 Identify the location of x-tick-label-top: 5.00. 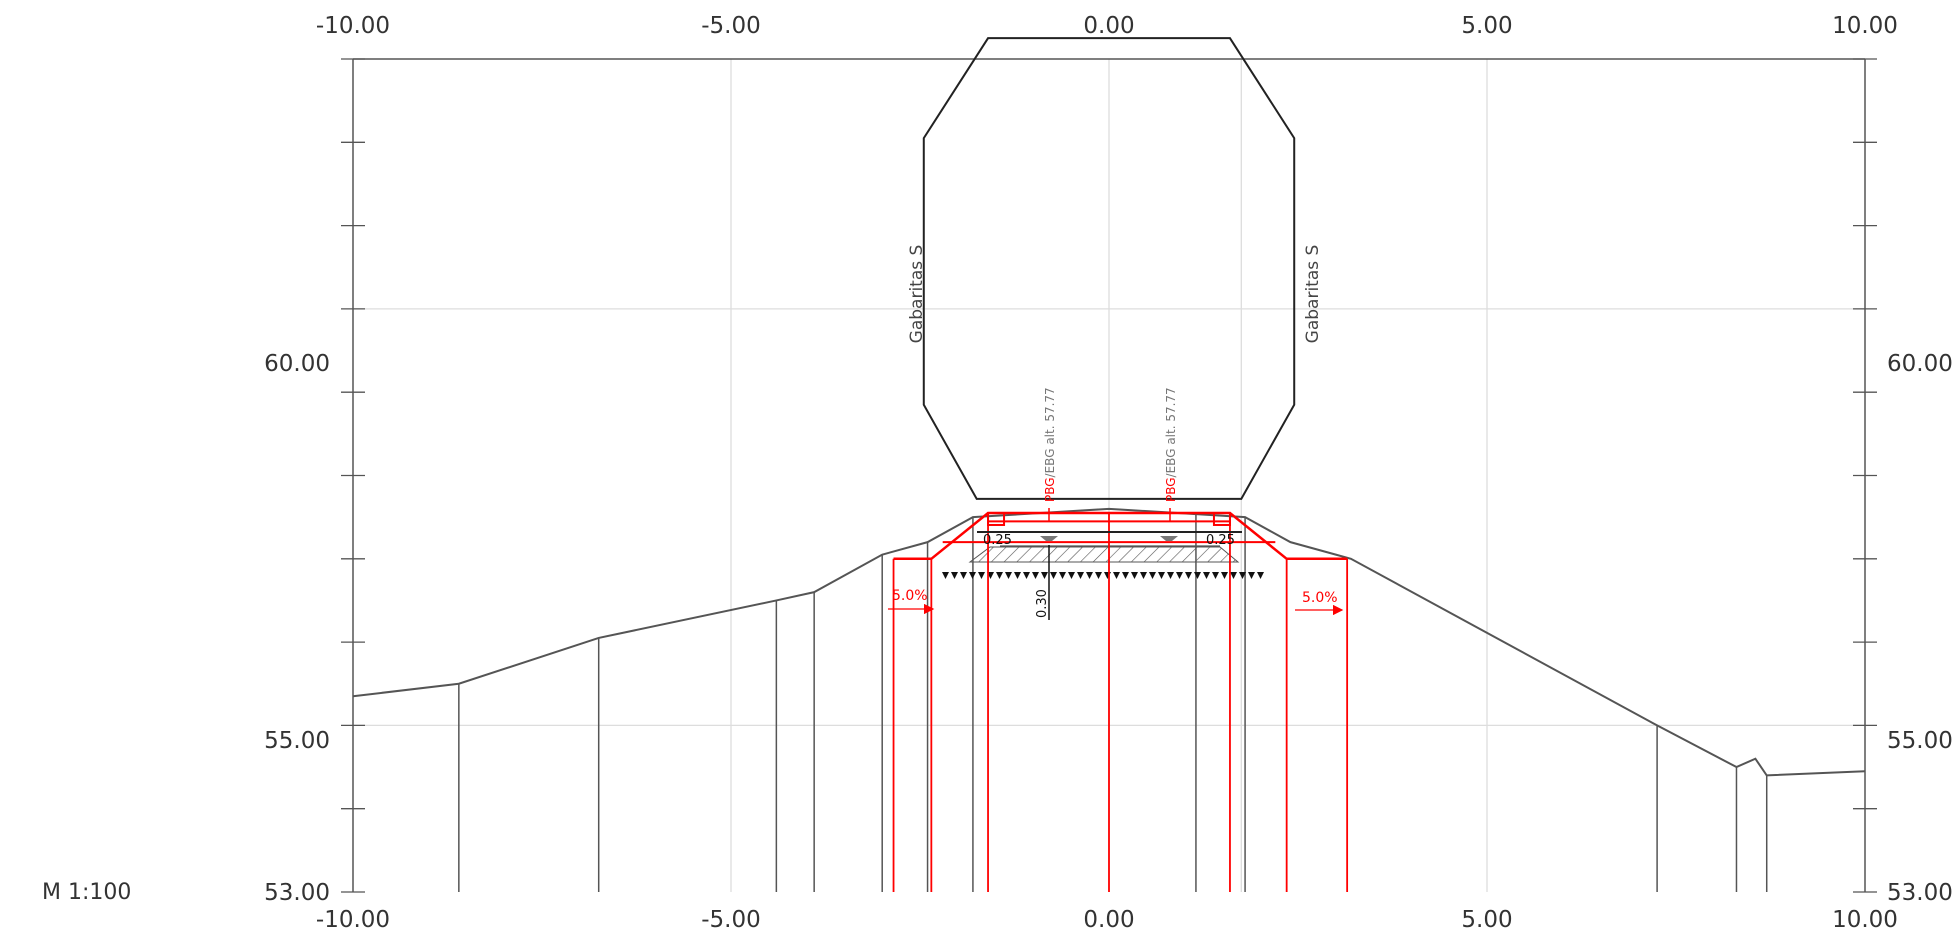
(1486, 26).